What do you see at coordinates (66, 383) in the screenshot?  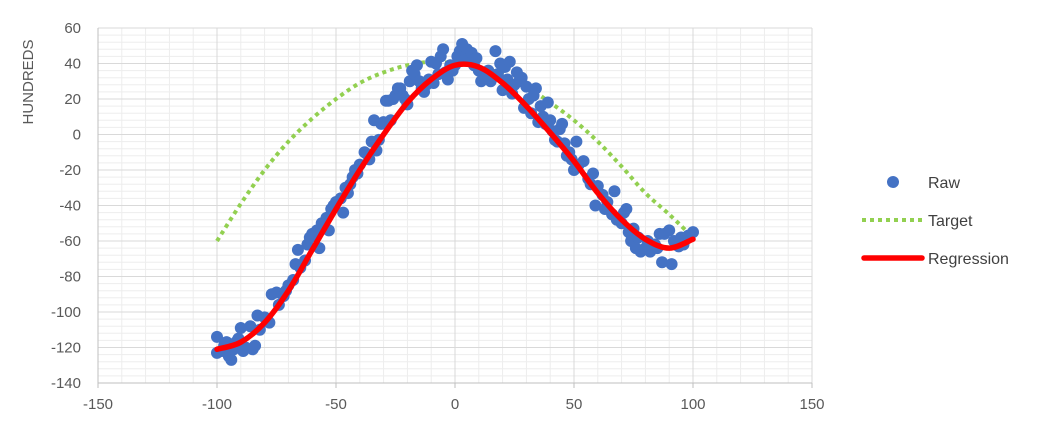 I see `y-tick-label: -140` at bounding box center [66, 383].